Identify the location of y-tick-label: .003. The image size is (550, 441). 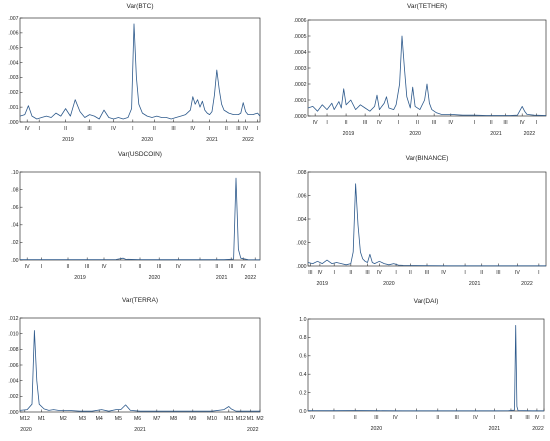
(13, 78).